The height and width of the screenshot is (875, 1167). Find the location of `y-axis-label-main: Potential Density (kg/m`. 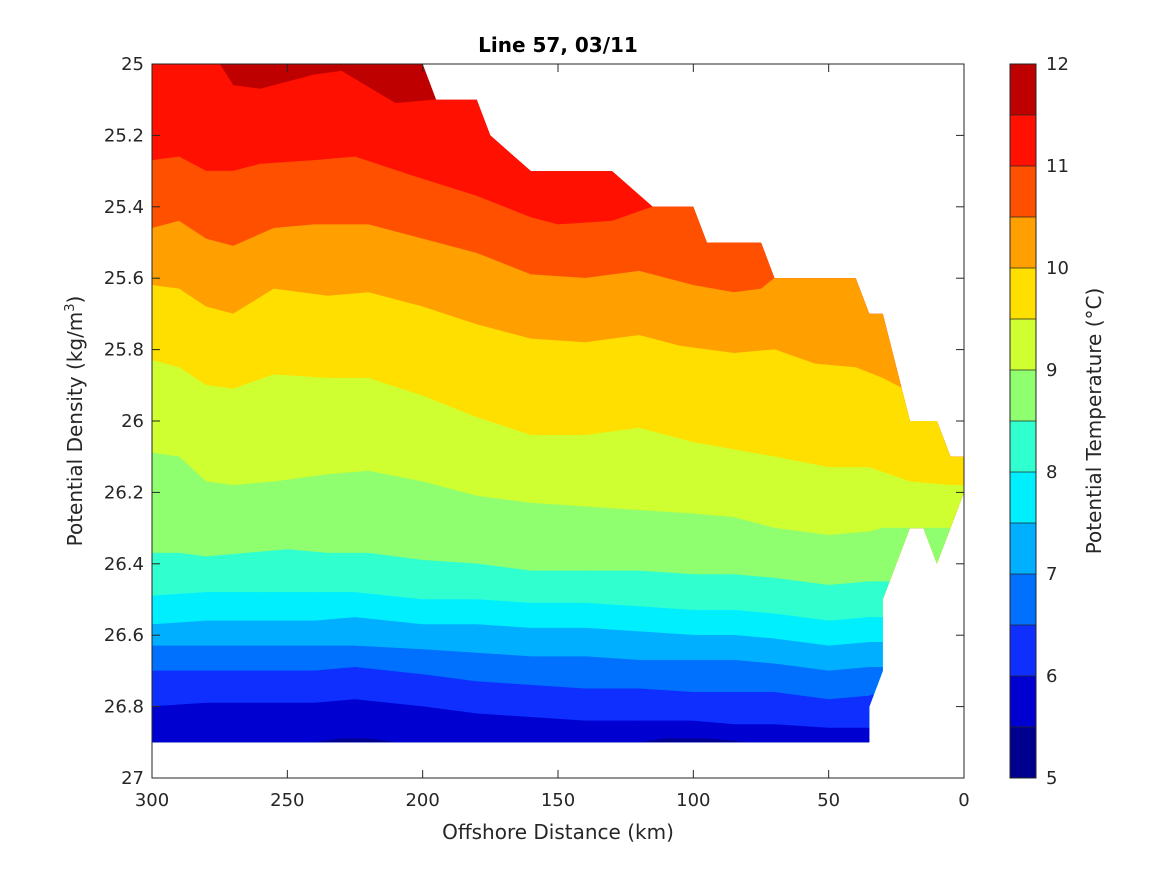

y-axis-label-main: Potential Density (kg/m is located at coordinates (75, 429).